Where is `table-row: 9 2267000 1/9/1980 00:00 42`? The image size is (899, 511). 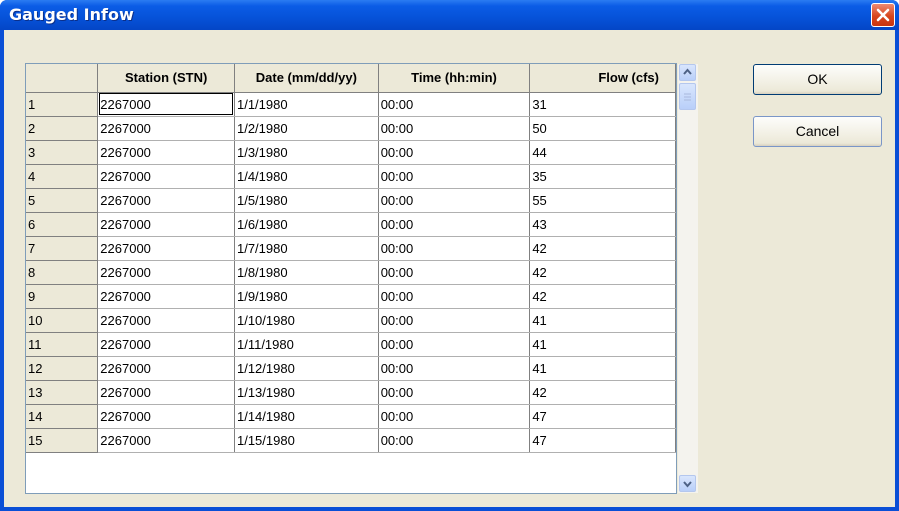
table-row: 9 2267000 1/9/1980 00:00 42 is located at coordinates (351, 296).